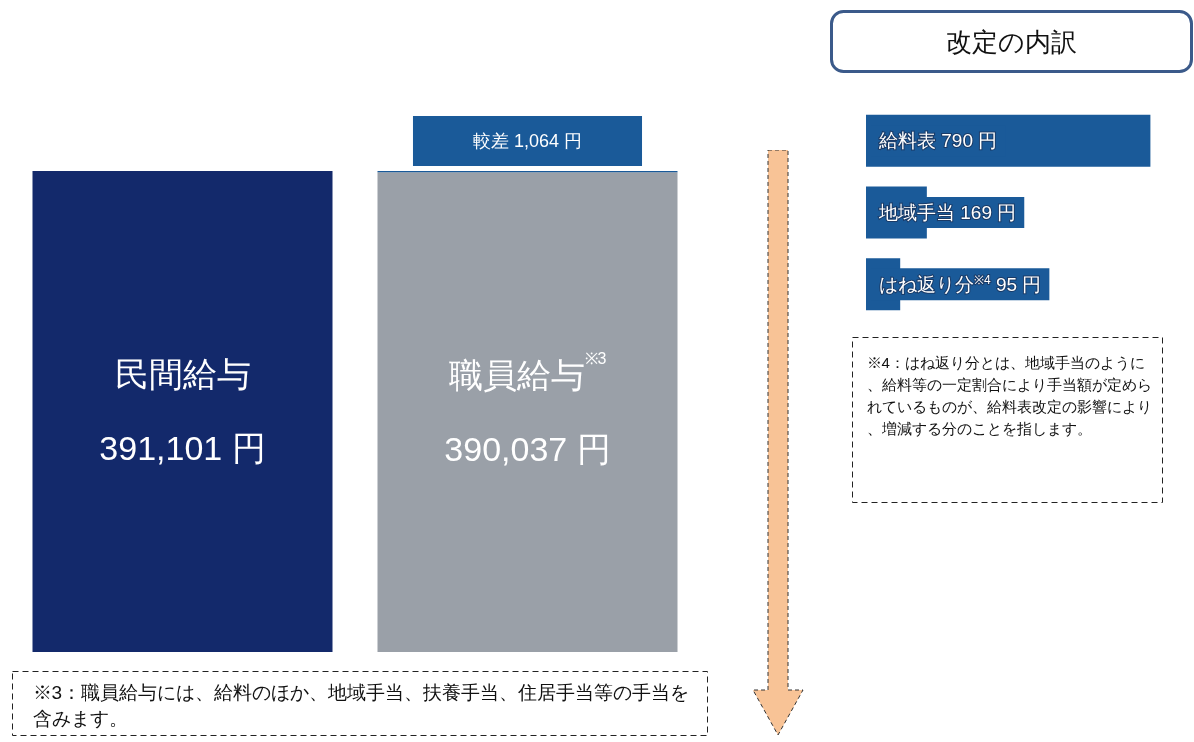  What do you see at coordinates (1011, 41) in the screenshot?
I see `text: 改定の内訳` at bounding box center [1011, 41].